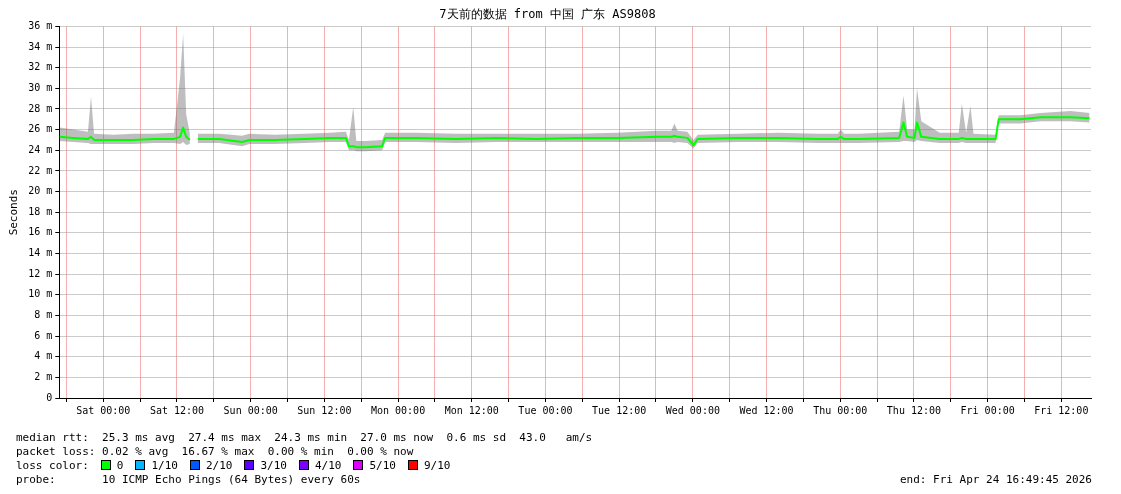 This screenshot has height=494, width=1121. I want to click on y-tick-label: 34 m, so click(40, 46).